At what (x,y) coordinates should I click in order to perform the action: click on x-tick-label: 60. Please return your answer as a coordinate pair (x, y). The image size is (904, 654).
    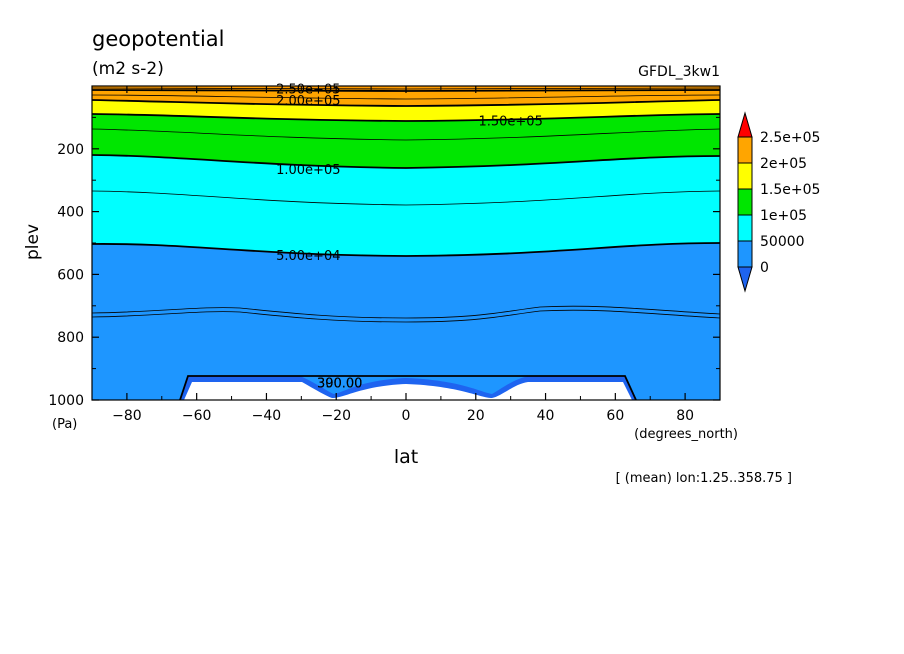
    Looking at the image, I should click on (615, 416).